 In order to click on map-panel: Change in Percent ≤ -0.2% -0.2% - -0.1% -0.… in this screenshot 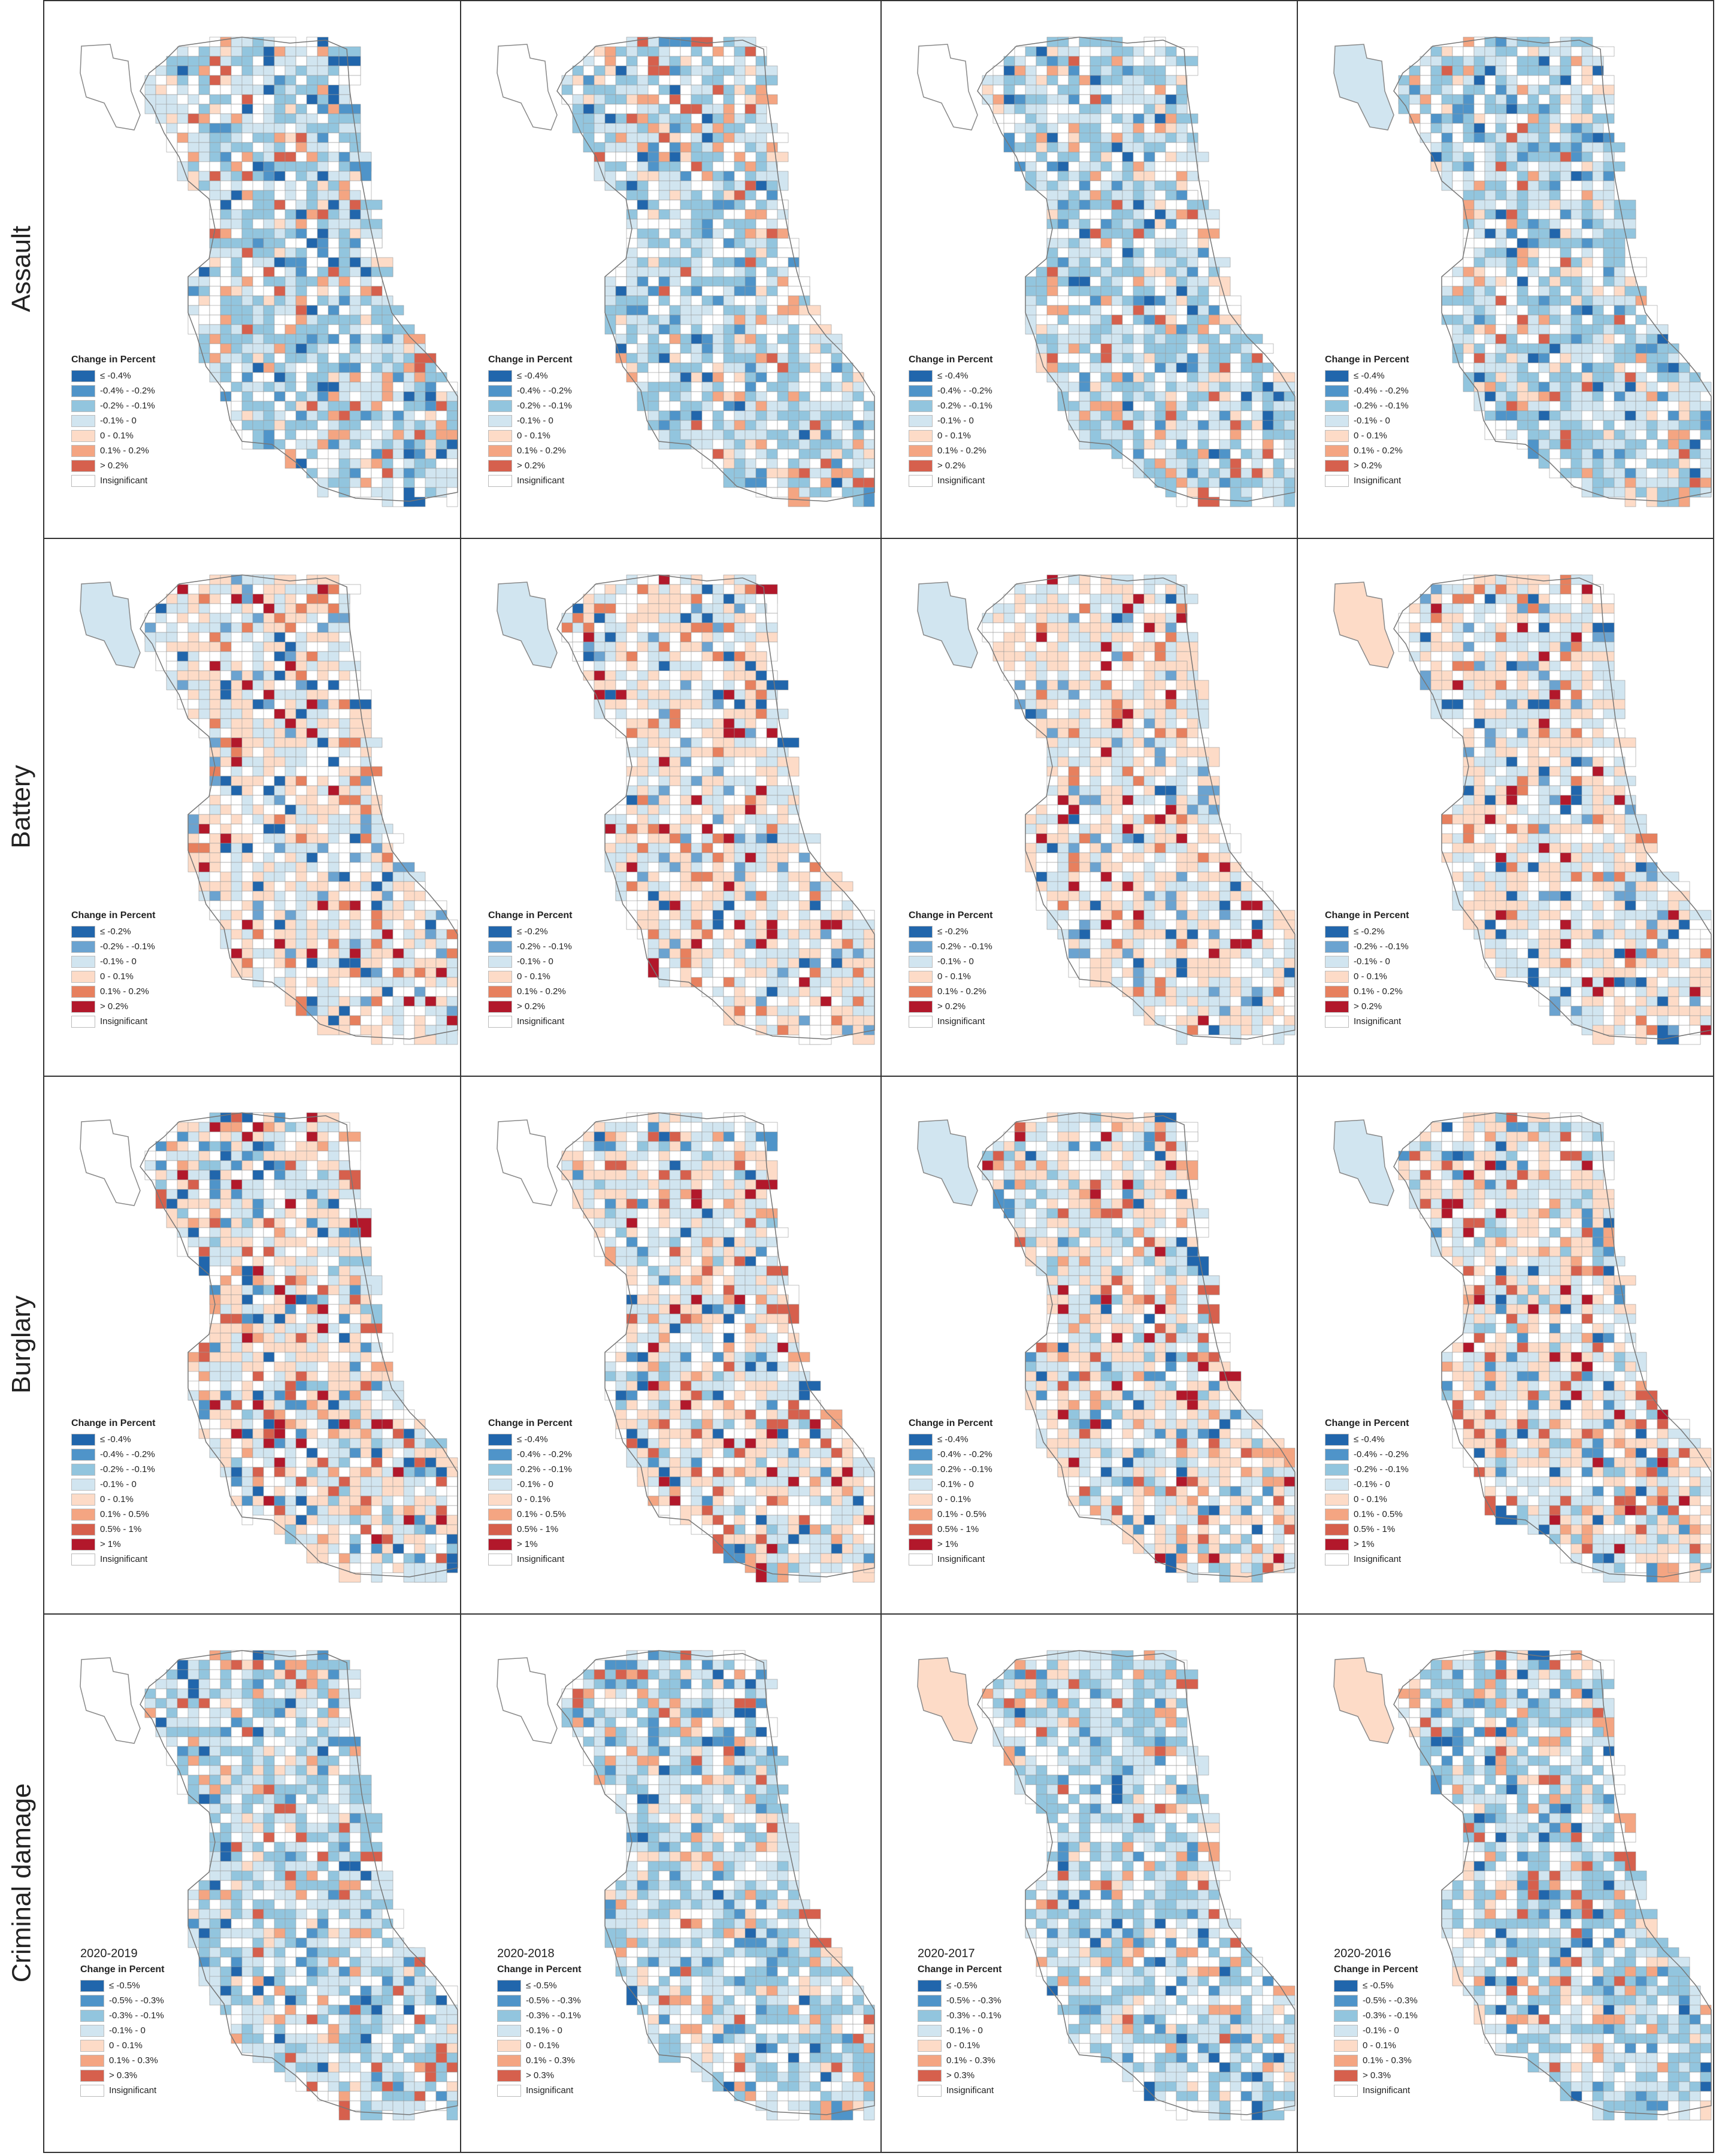, I will do `click(252, 808)`.